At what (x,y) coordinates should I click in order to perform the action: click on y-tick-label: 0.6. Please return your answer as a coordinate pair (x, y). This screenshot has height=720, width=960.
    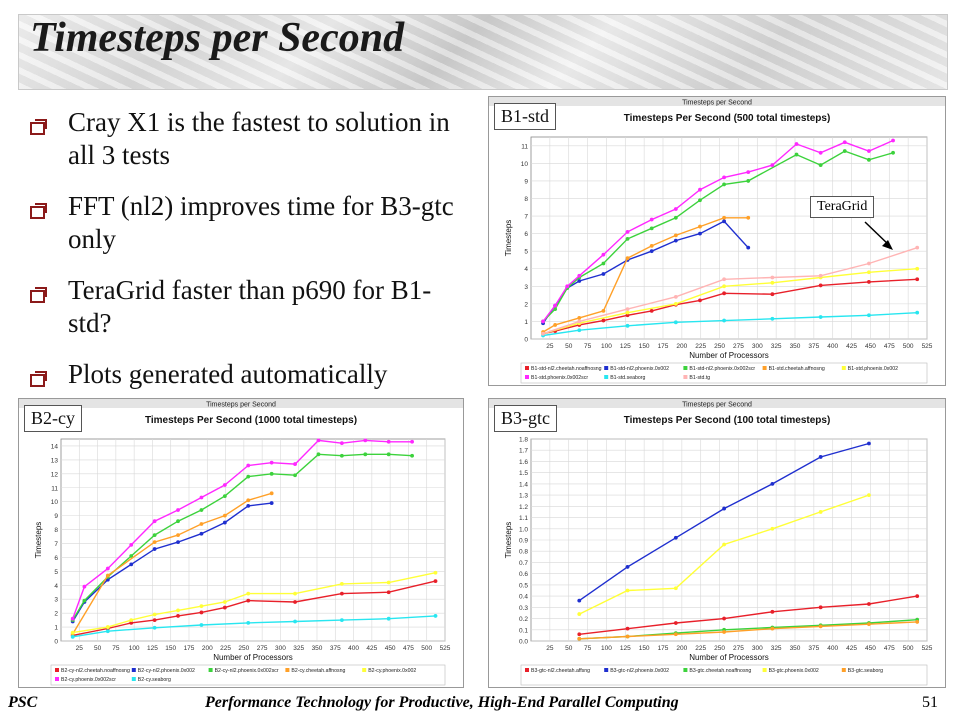
    Looking at the image, I should click on (523, 574).